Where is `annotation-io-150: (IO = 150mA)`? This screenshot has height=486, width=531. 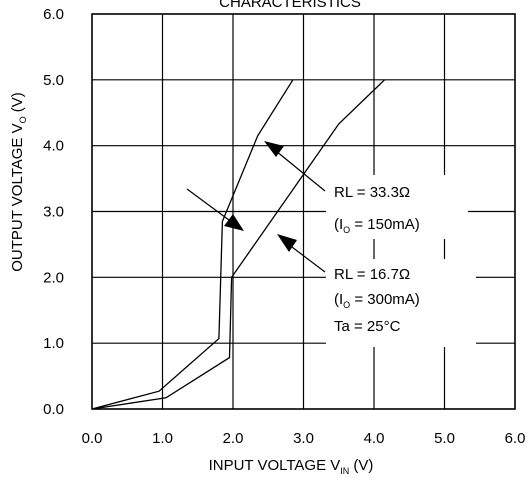
annotation-io-150: (IO = 150mA) is located at coordinates (377, 225).